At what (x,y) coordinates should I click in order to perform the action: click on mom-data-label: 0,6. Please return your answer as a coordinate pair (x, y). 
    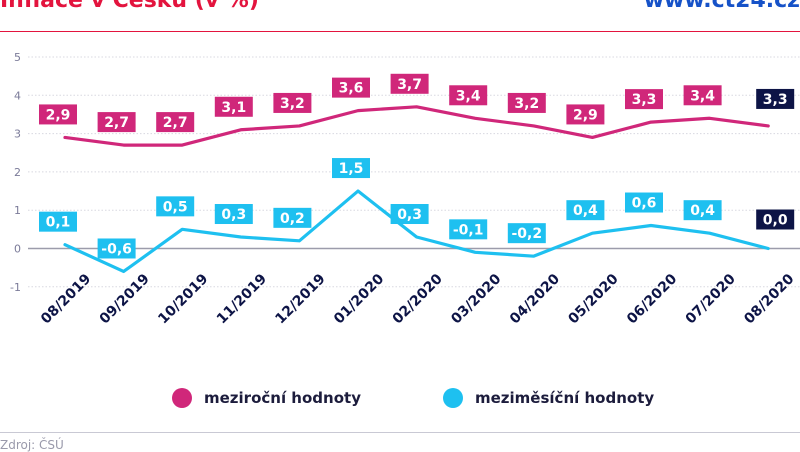
    Looking at the image, I should click on (644, 204).